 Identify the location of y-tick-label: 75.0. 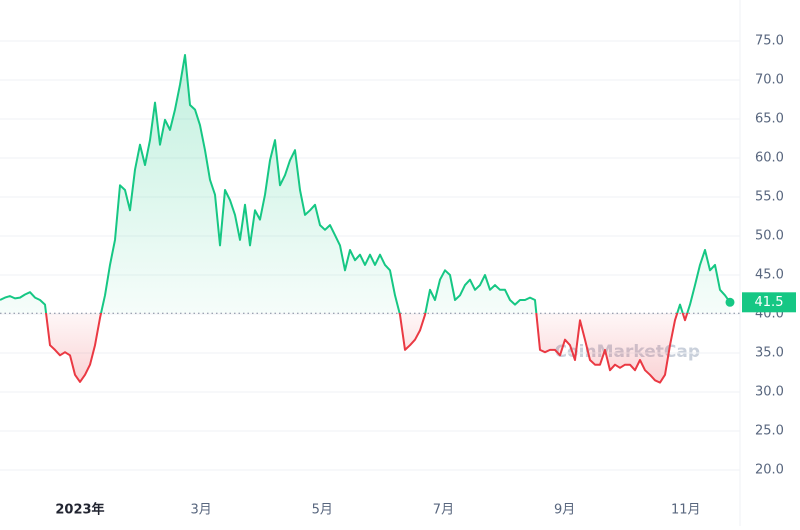
(769, 41).